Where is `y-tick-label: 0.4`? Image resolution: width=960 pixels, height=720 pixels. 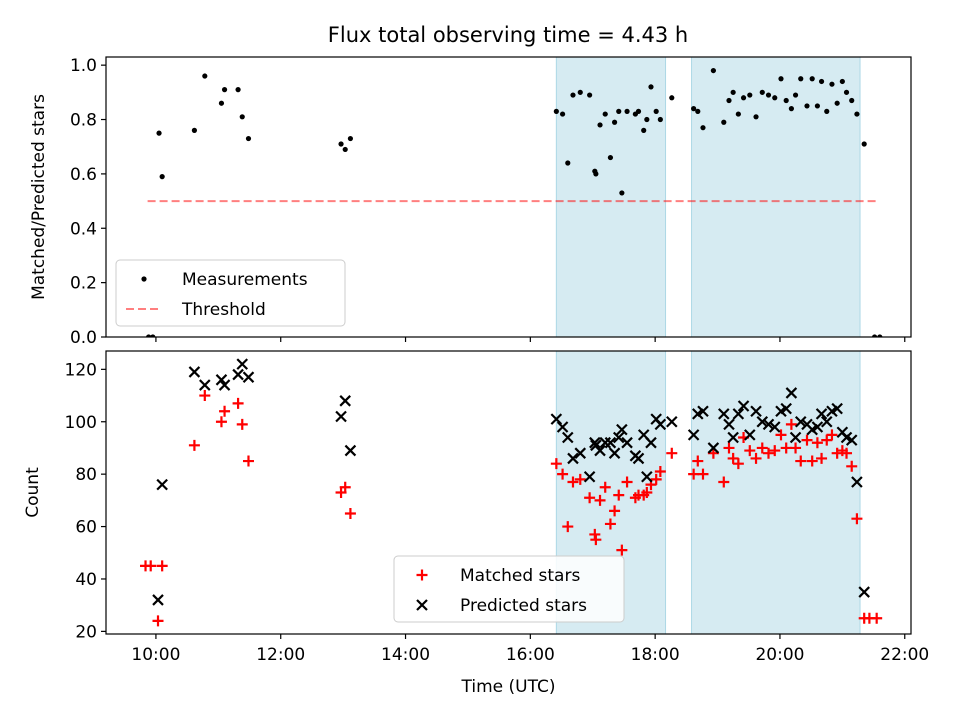
y-tick-label: 0.4 is located at coordinates (83, 229).